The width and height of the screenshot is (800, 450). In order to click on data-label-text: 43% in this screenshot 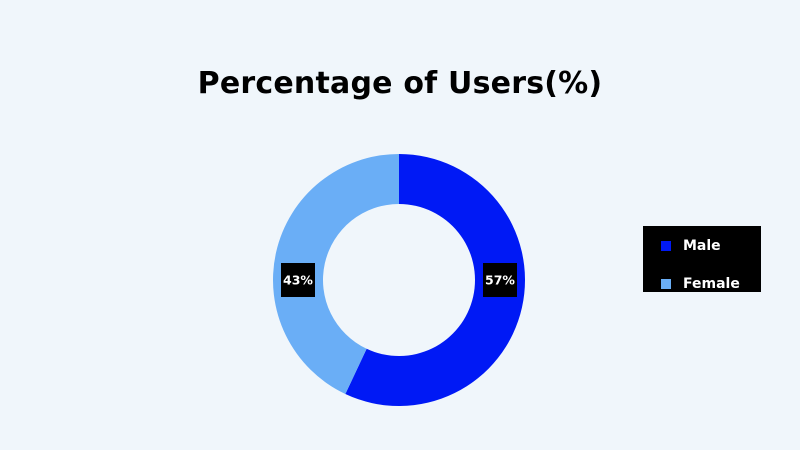, I will do `click(298, 280)`.